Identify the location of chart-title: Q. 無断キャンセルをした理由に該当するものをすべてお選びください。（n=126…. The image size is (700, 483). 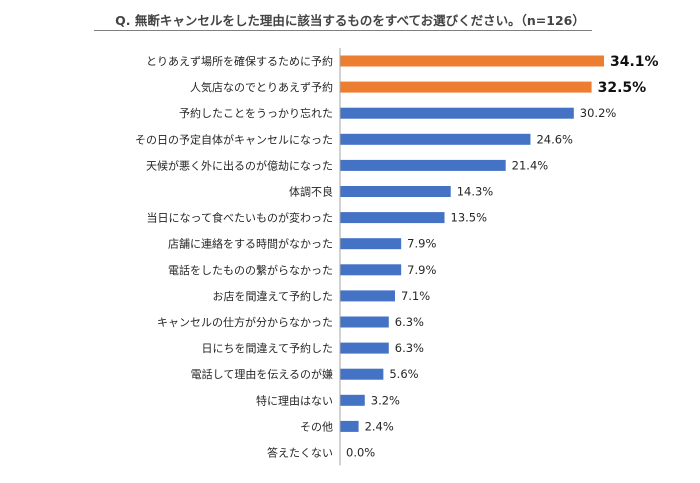
(350, 20).